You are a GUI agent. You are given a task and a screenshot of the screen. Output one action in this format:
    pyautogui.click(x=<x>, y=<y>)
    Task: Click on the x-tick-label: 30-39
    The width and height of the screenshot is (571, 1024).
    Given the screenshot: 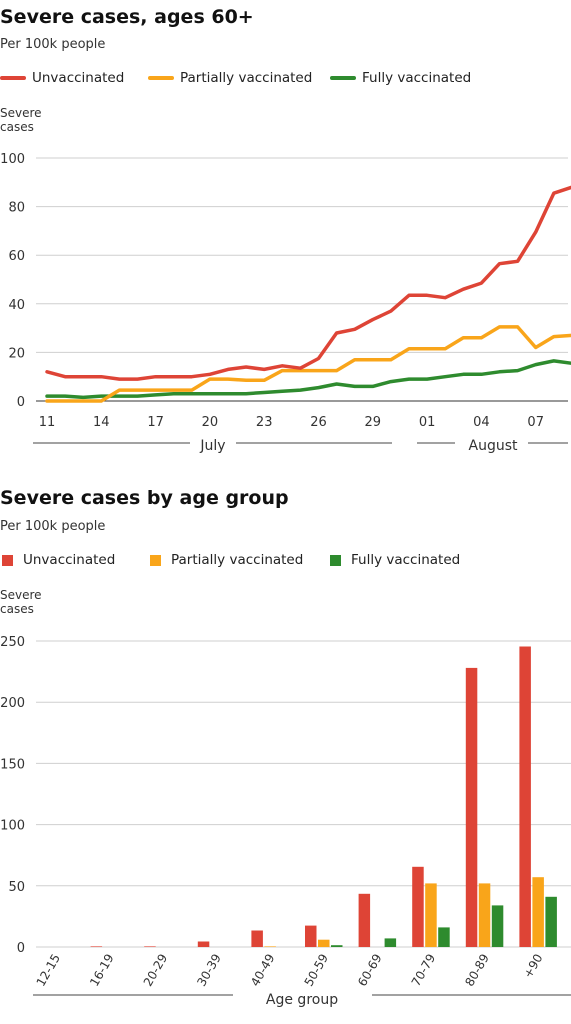 What is the action you would take?
    pyautogui.click(x=209, y=970)
    